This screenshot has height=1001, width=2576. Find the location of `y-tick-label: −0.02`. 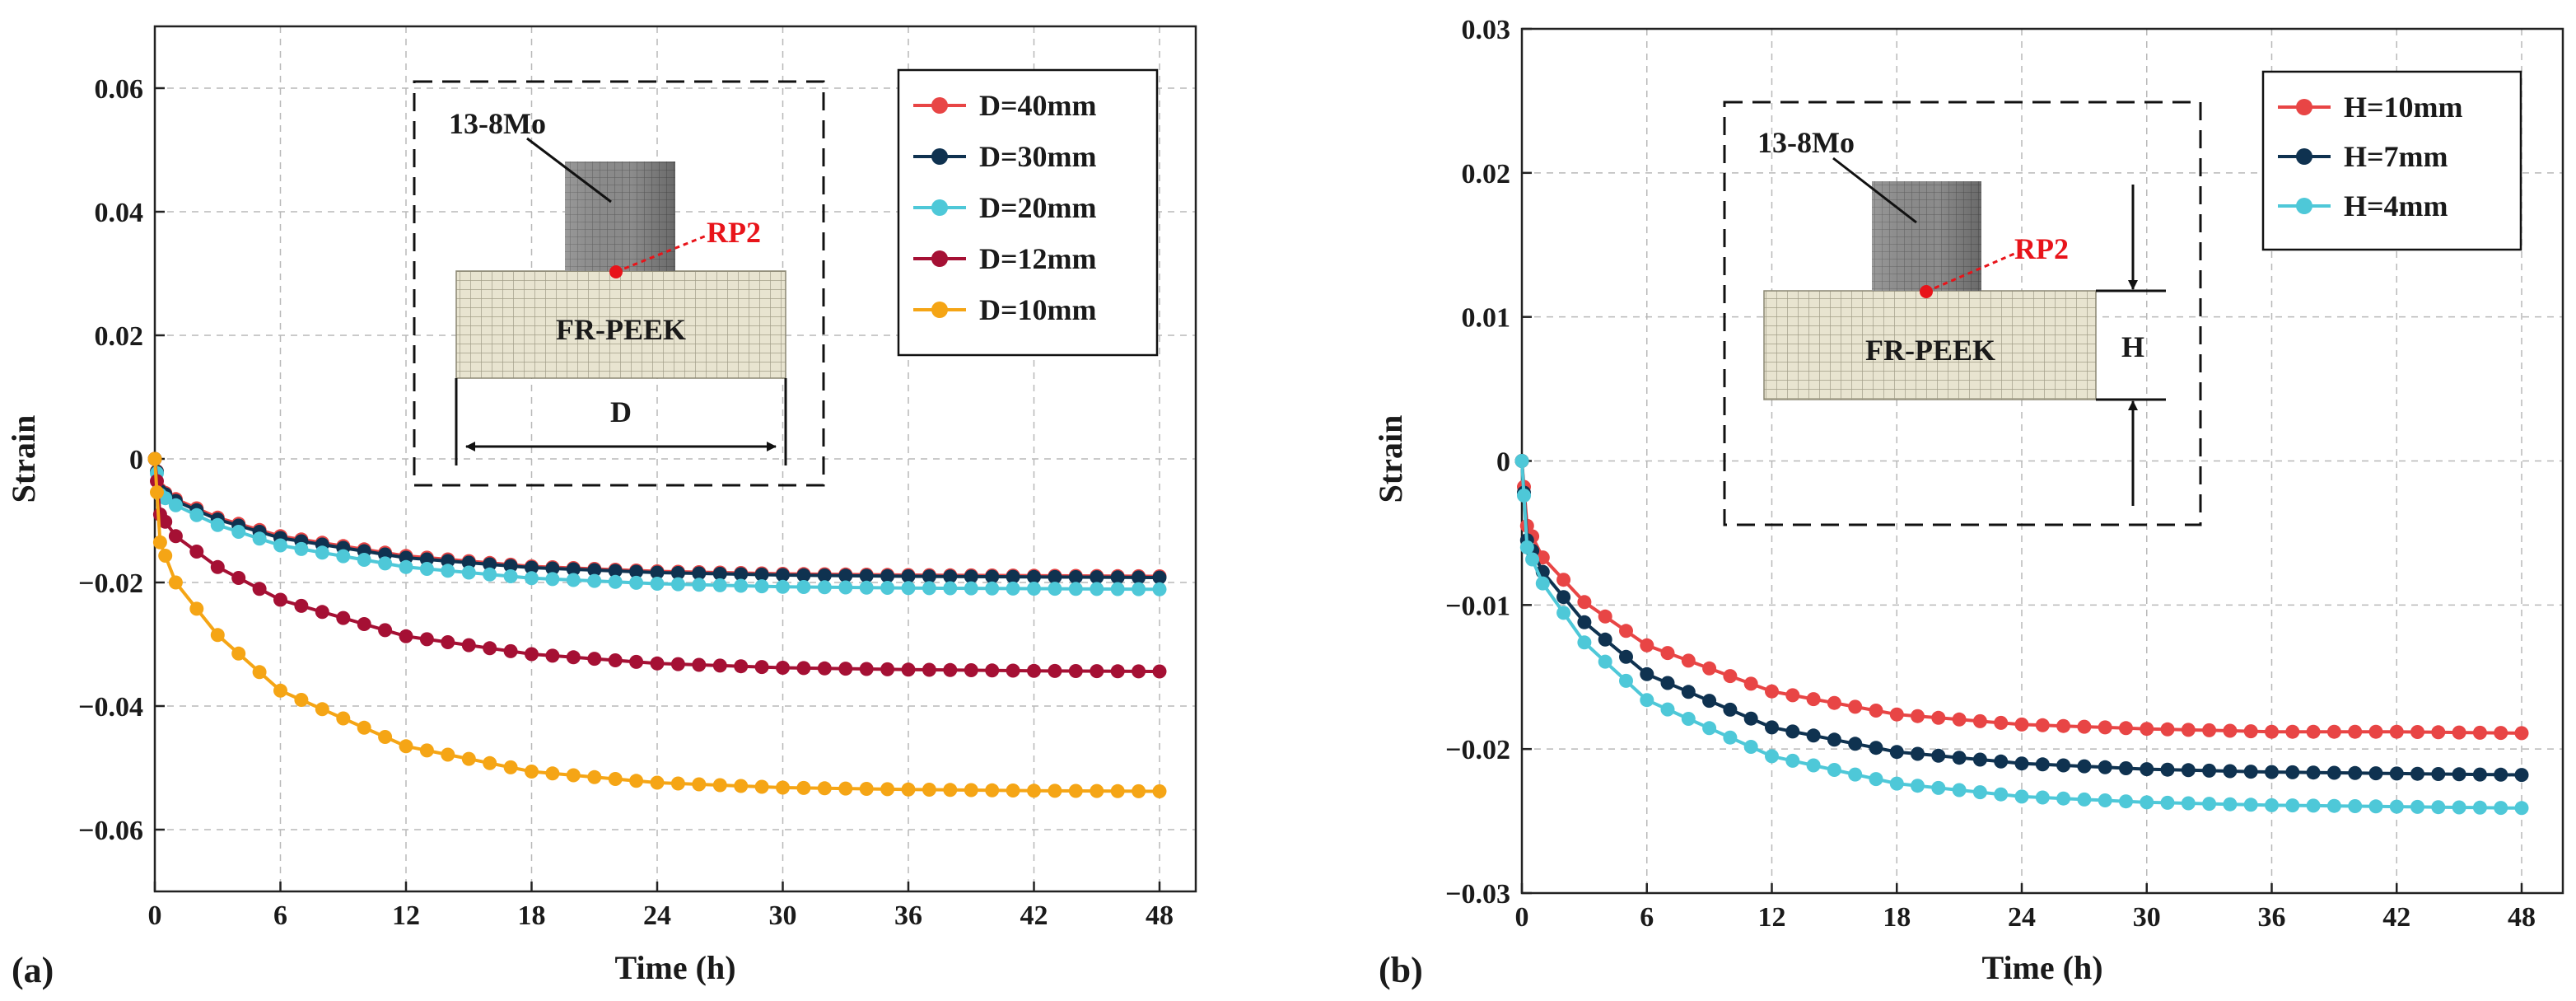

y-tick-label: −0.02 is located at coordinates (1477, 750).